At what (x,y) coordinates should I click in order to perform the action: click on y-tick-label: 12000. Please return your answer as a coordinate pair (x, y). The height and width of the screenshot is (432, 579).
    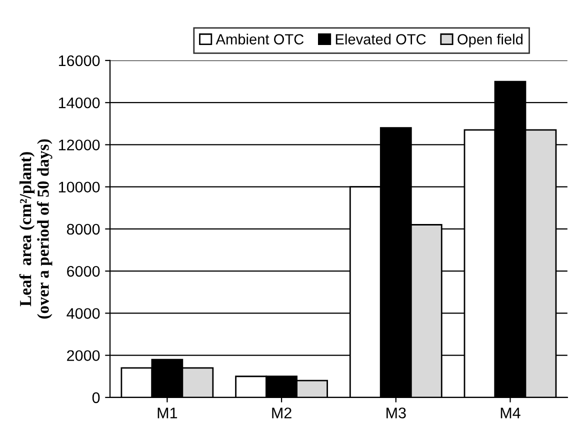
    Looking at the image, I should click on (79, 145).